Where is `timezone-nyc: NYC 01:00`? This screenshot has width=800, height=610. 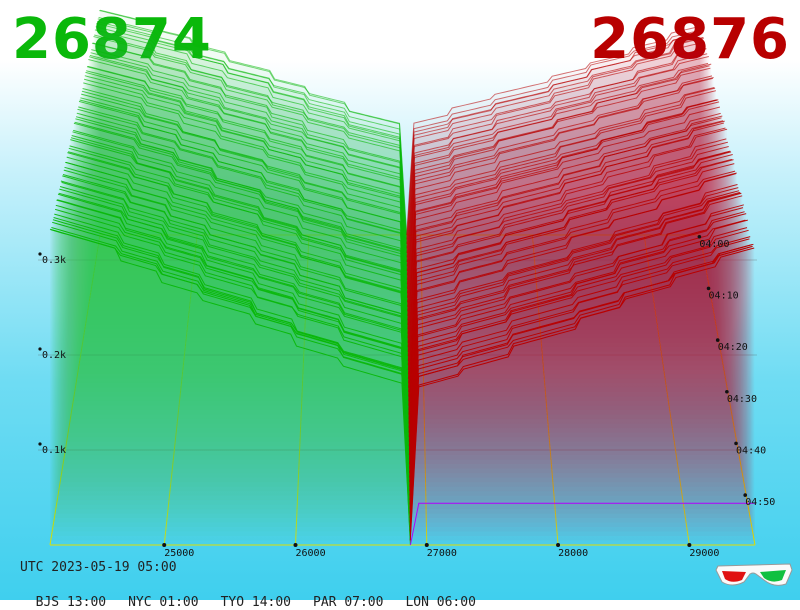 timezone-nyc: NYC 01:00 is located at coordinates (163, 602).